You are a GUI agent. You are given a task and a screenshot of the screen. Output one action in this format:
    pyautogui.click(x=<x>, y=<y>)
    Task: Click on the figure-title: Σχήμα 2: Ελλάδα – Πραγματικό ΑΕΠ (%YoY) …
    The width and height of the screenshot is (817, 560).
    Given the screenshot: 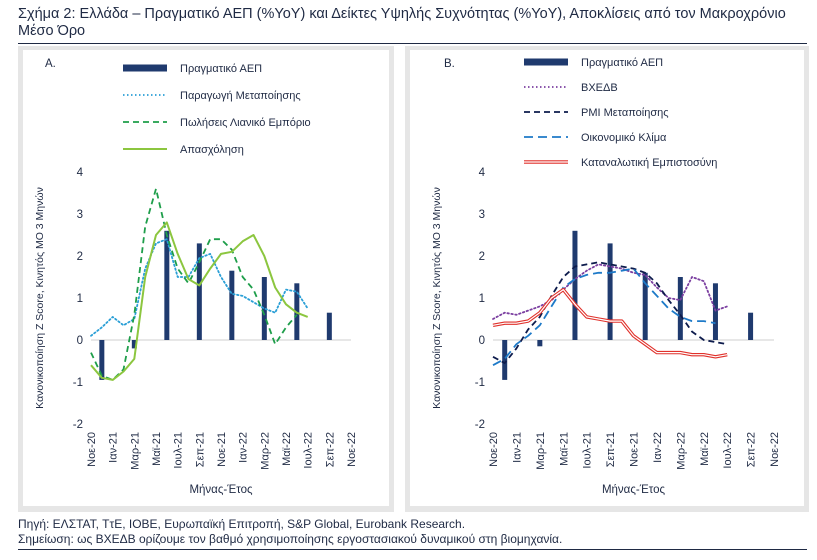 What is the action you would take?
    pyautogui.click(x=402, y=22)
    